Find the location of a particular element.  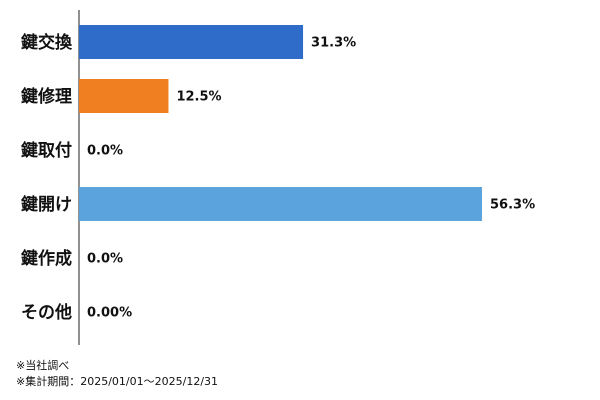

category-label: 鍵取付 is located at coordinates (46, 150).